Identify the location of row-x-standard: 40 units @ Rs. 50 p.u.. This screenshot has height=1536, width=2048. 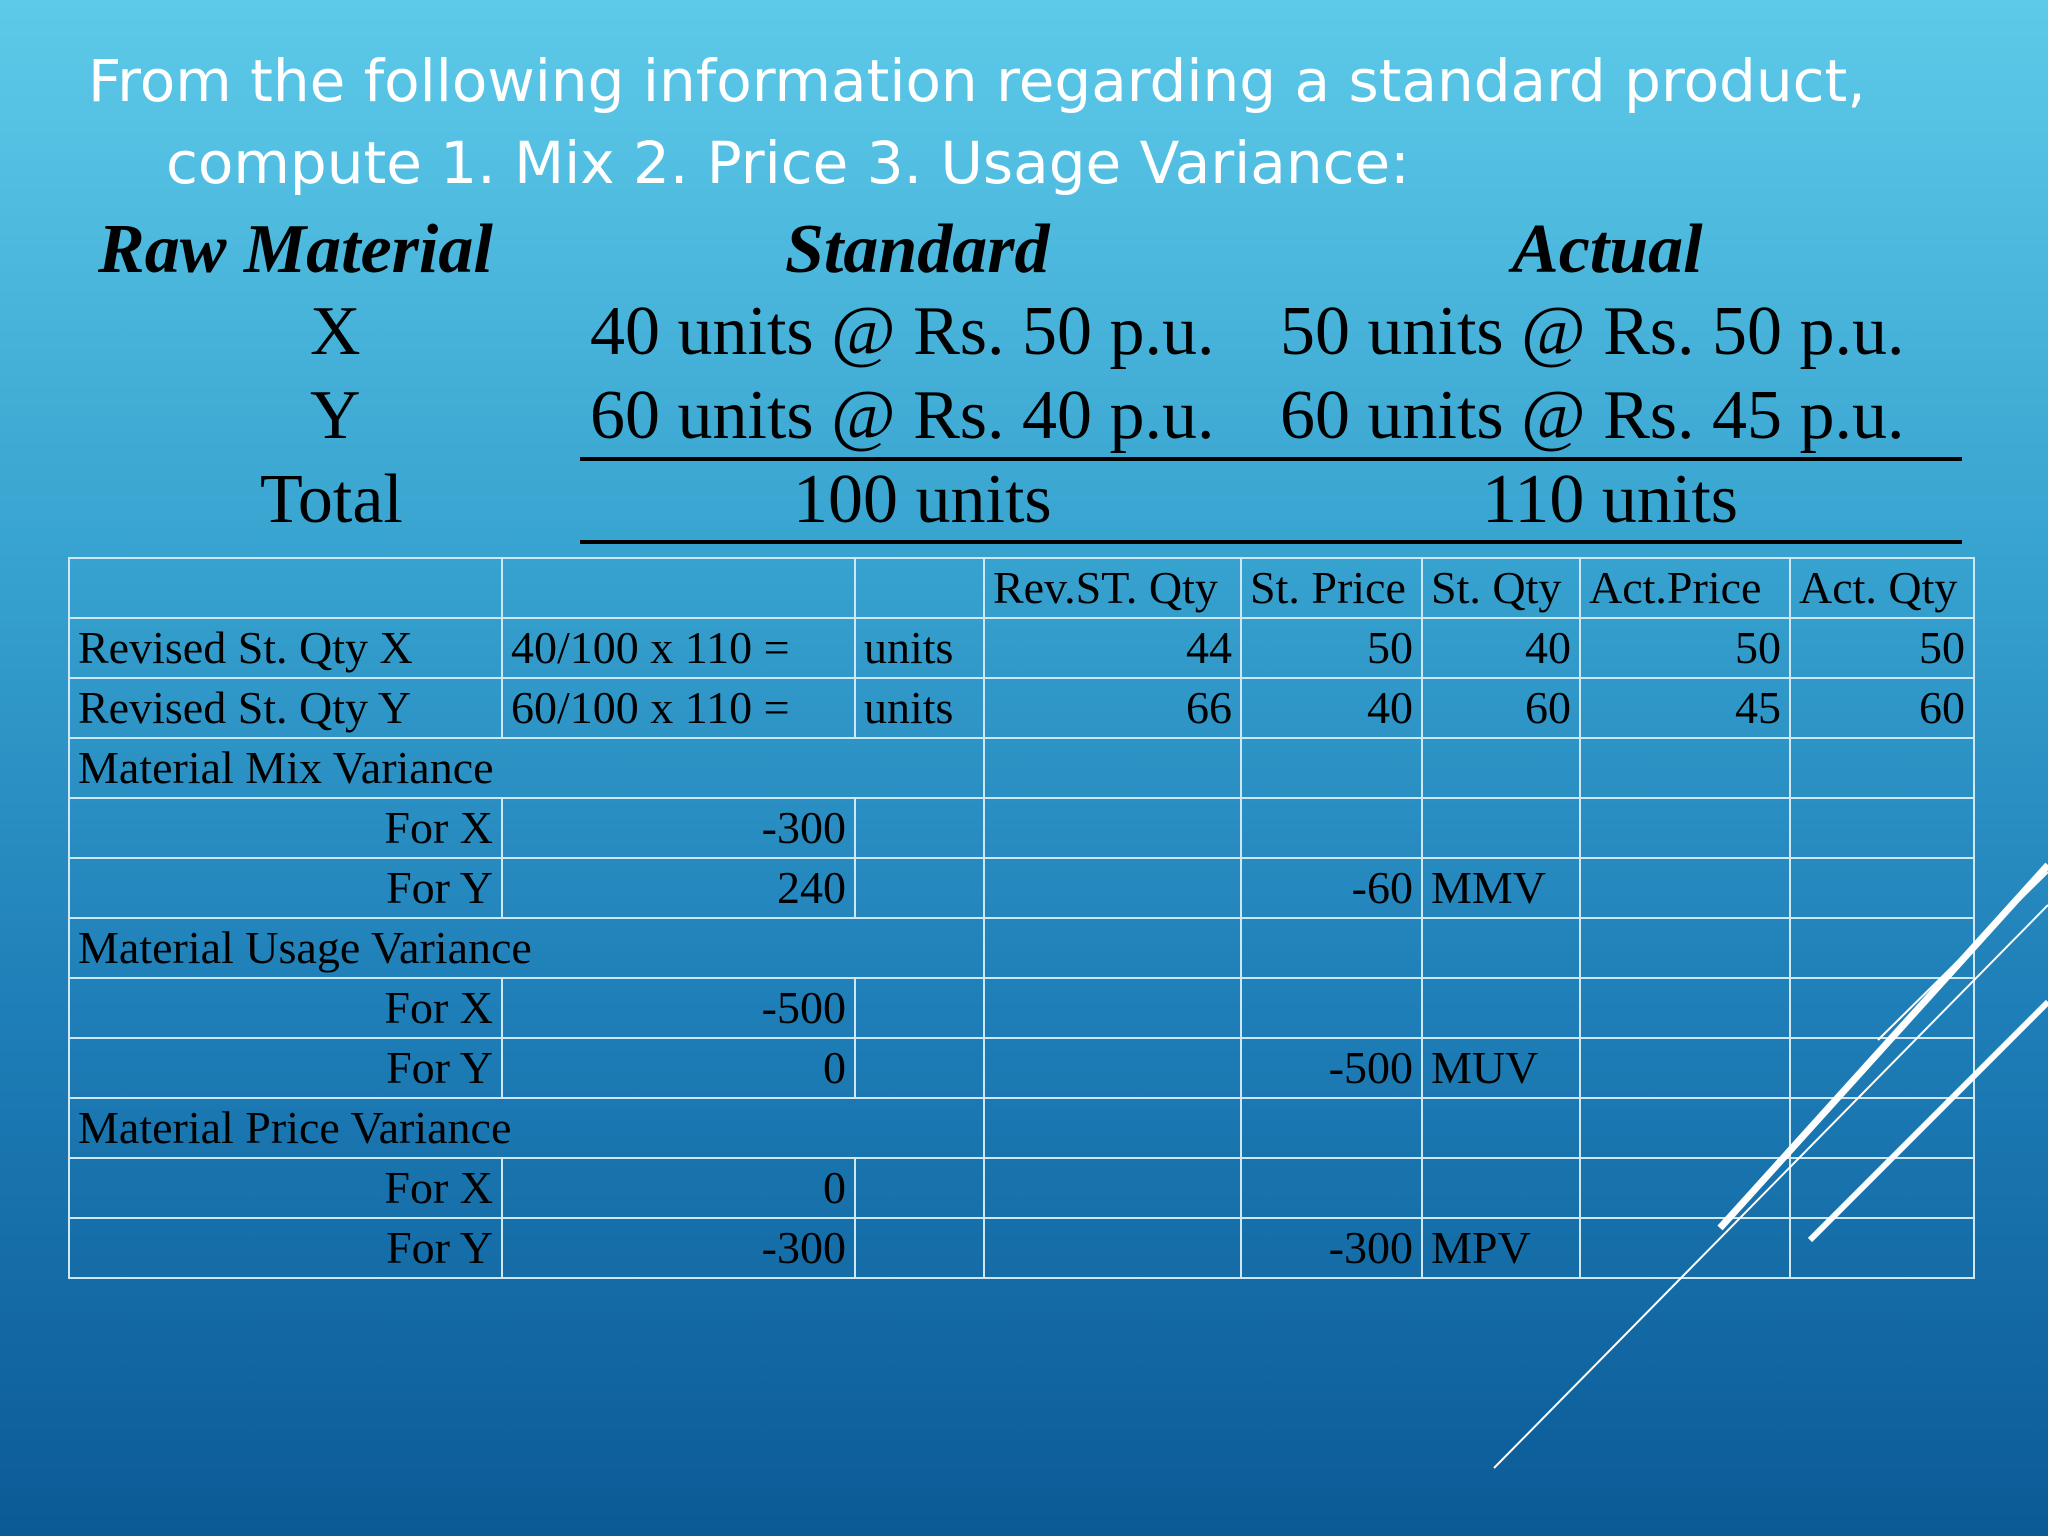
(902, 331).